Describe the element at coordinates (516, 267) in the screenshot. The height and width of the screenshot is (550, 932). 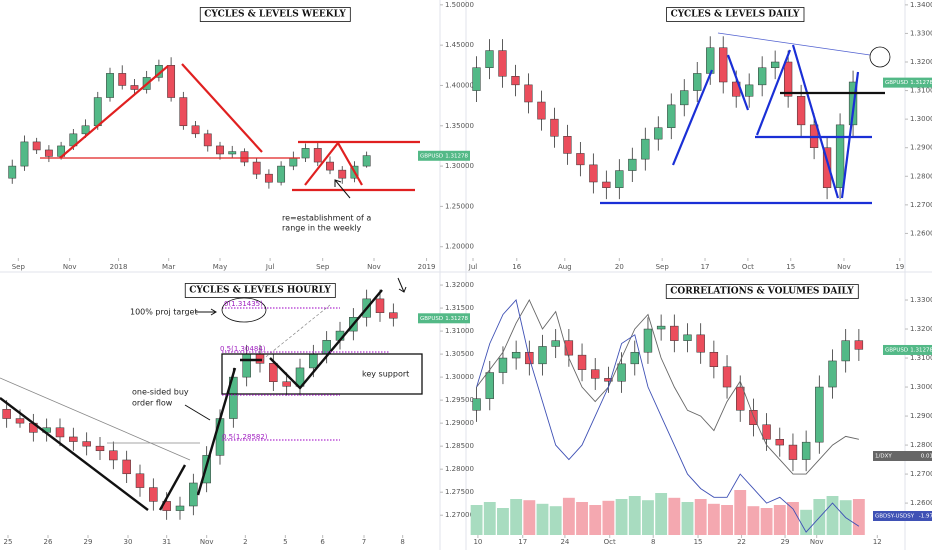
I see `x-tick-label: 16` at that location.